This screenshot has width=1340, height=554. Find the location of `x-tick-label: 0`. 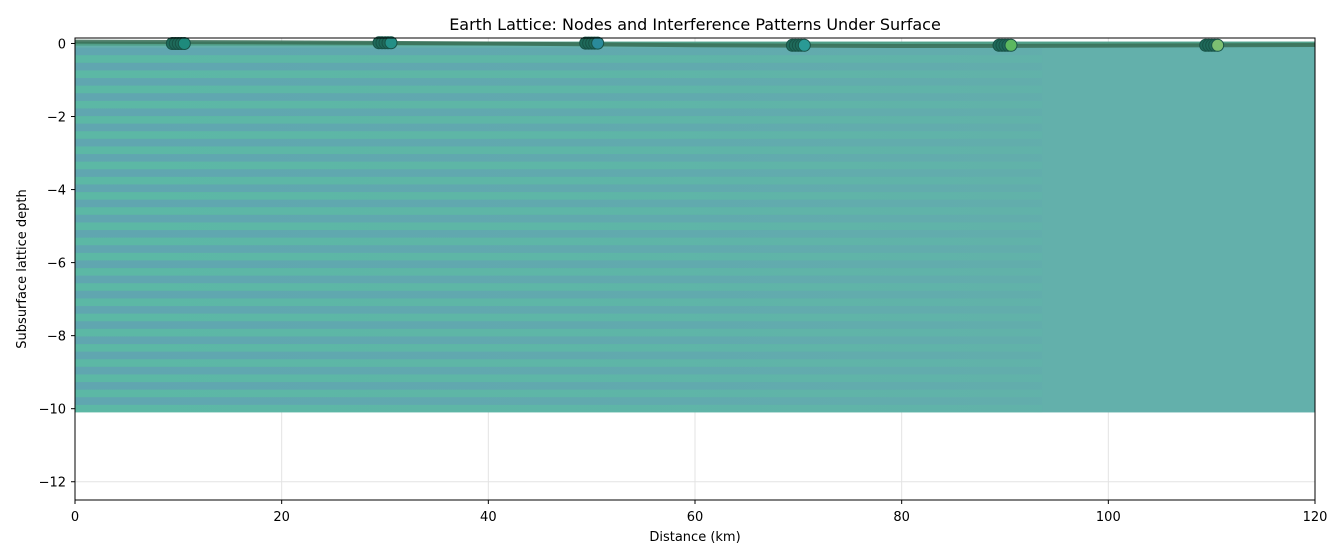

x-tick-label: 0 is located at coordinates (75, 517).